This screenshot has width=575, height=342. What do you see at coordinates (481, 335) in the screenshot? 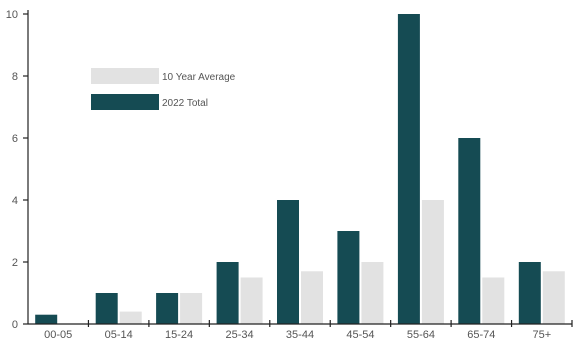
I see `x-tick-label: 65-74` at bounding box center [481, 335].